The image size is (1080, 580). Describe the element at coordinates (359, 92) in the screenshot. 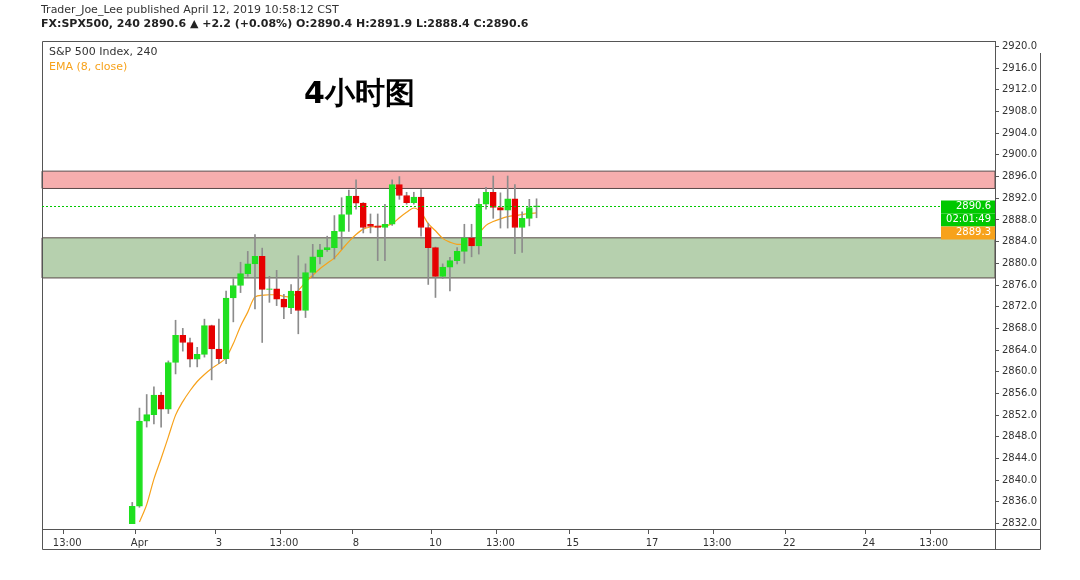

I see `text: 4小时图` at that location.